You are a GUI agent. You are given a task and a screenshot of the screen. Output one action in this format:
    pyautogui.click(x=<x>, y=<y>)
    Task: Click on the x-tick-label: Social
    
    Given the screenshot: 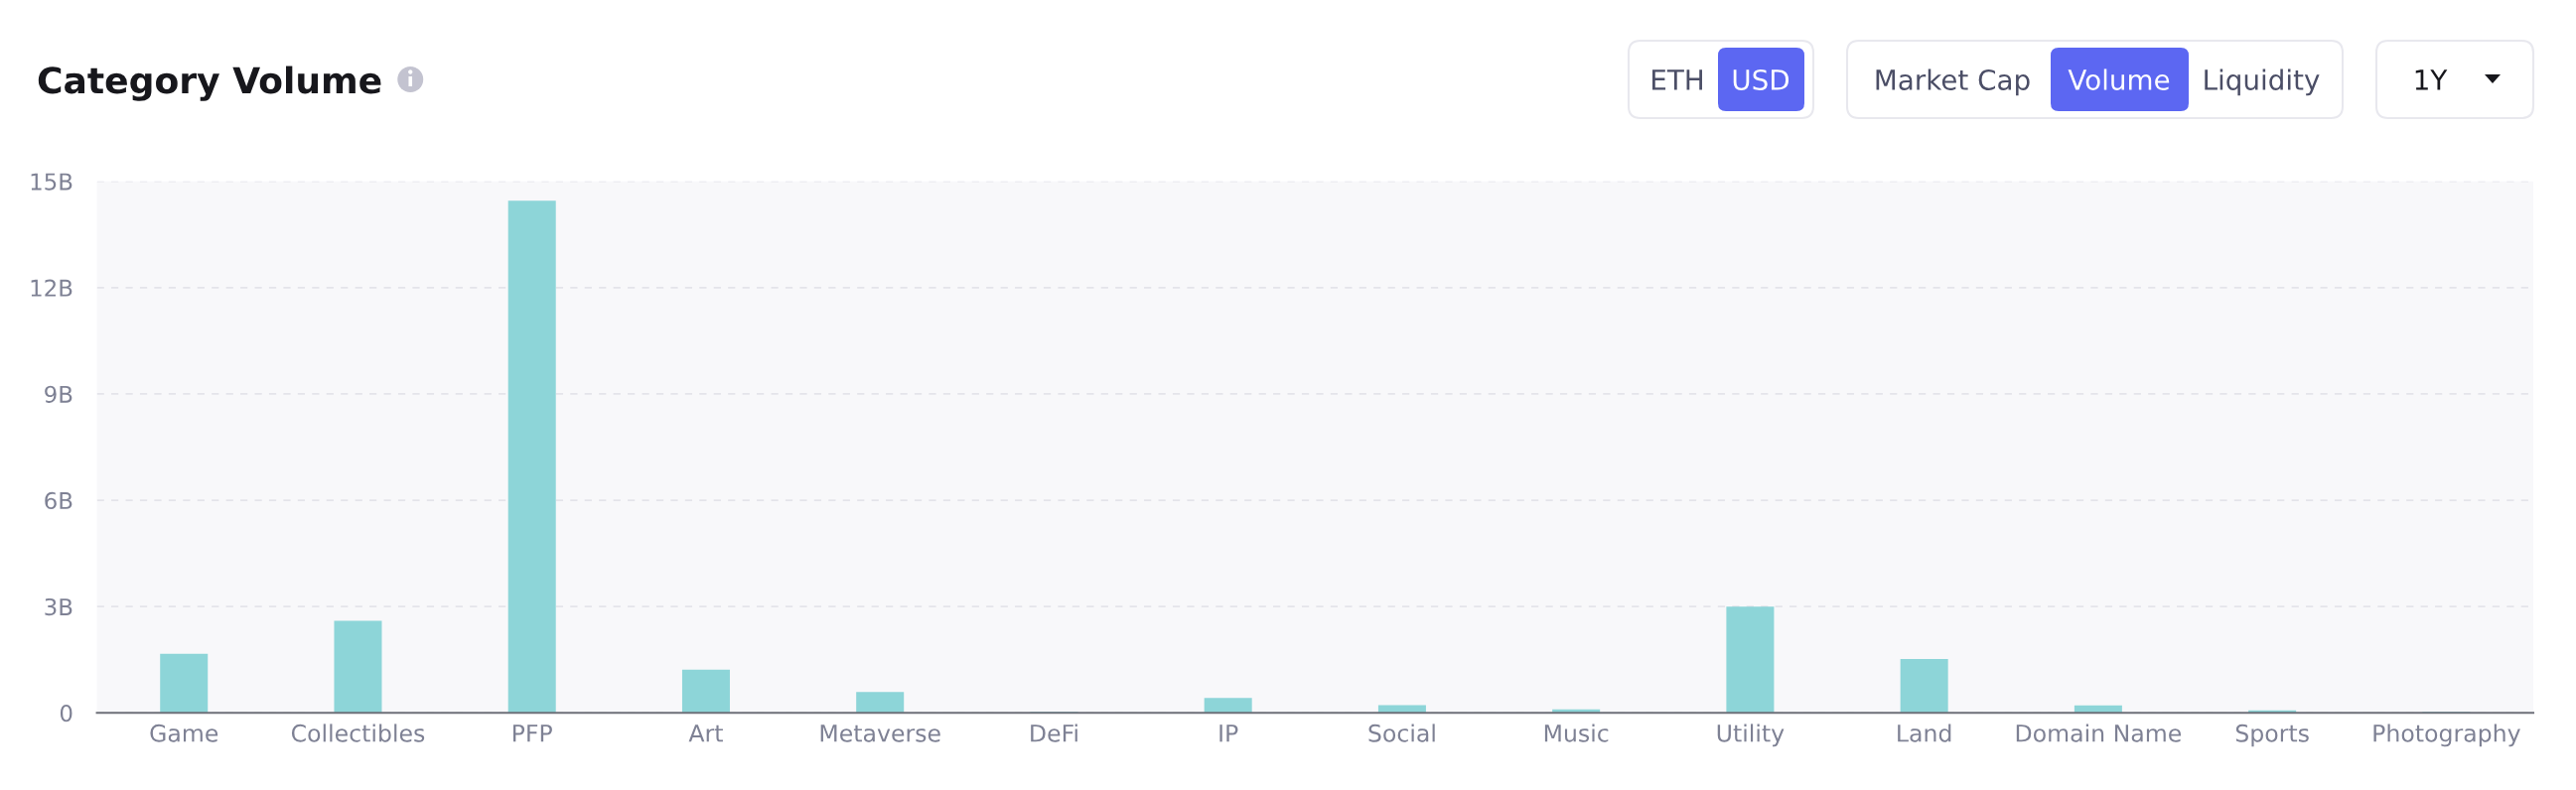 What is the action you would take?
    pyautogui.click(x=1402, y=733)
    